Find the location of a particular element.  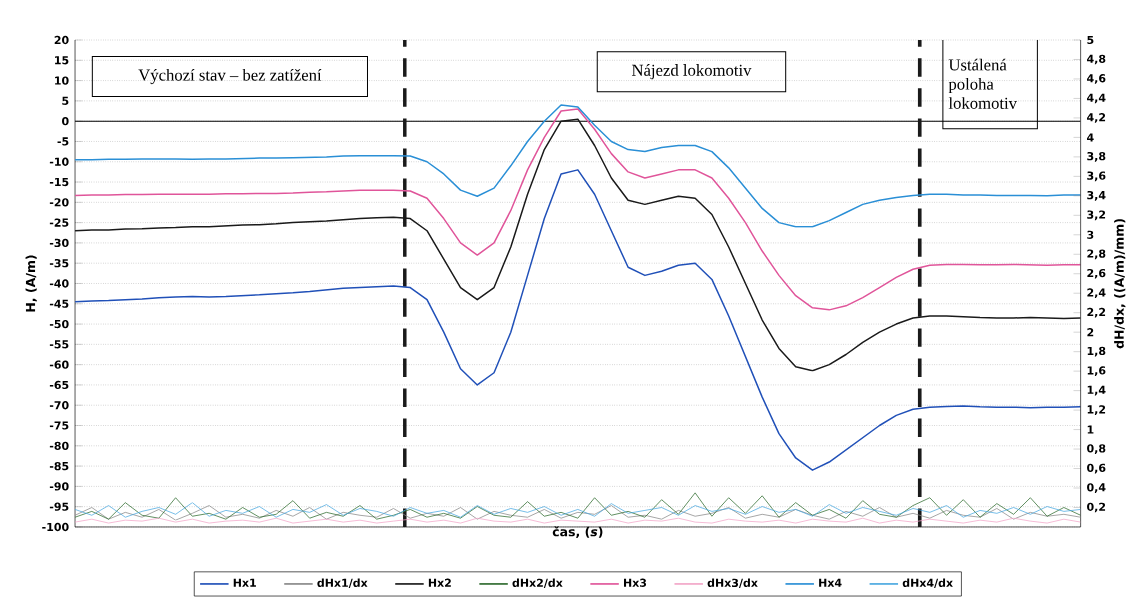

y-tick-label: -100 is located at coordinates (55, 526).